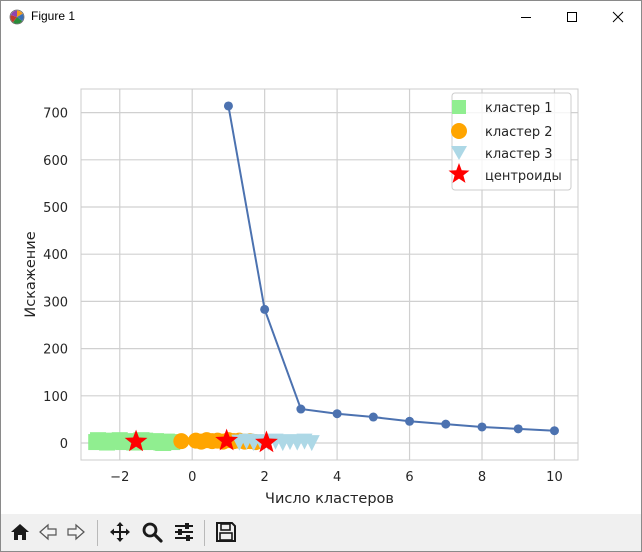 The image size is (642, 552). What do you see at coordinates (192, 477) in the screenshot?
I see `x-tick-label: 0` at bounding box center [192, 477].